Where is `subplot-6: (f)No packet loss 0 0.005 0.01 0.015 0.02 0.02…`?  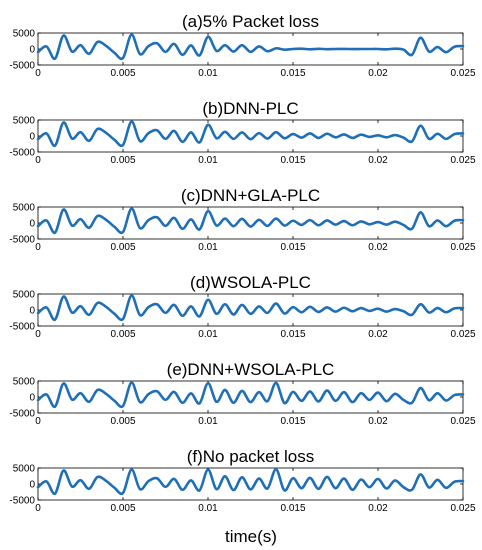
subplot-6: (f)No packet loss 0 0.005 0.01 0.015 0.02 0.02… is located at coordinates (242, 480).